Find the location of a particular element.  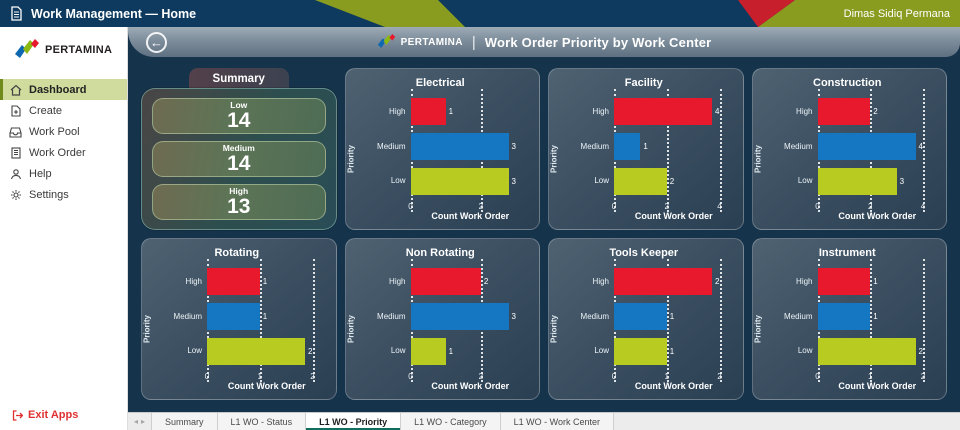

tab-l1-wo-category: L1 WO - Category is located at coordinates (451, 421).